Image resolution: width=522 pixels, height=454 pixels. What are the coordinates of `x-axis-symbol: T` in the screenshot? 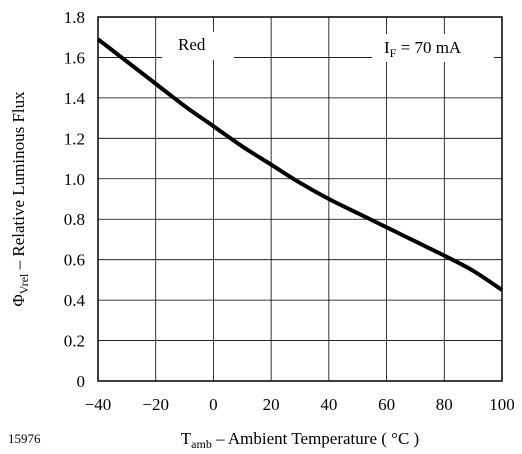 It's located at (186, 438).